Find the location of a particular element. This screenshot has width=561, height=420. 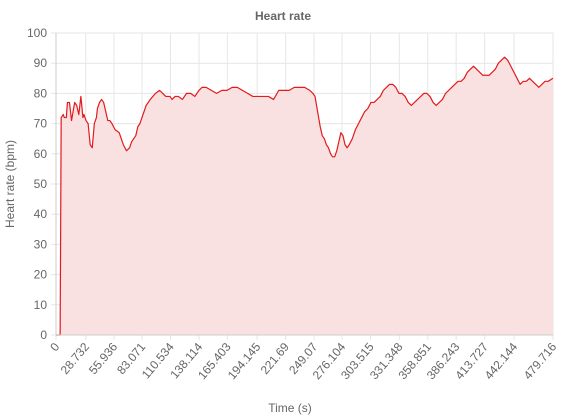

x-tick-label: 0 is located at coordinates (54, 347).